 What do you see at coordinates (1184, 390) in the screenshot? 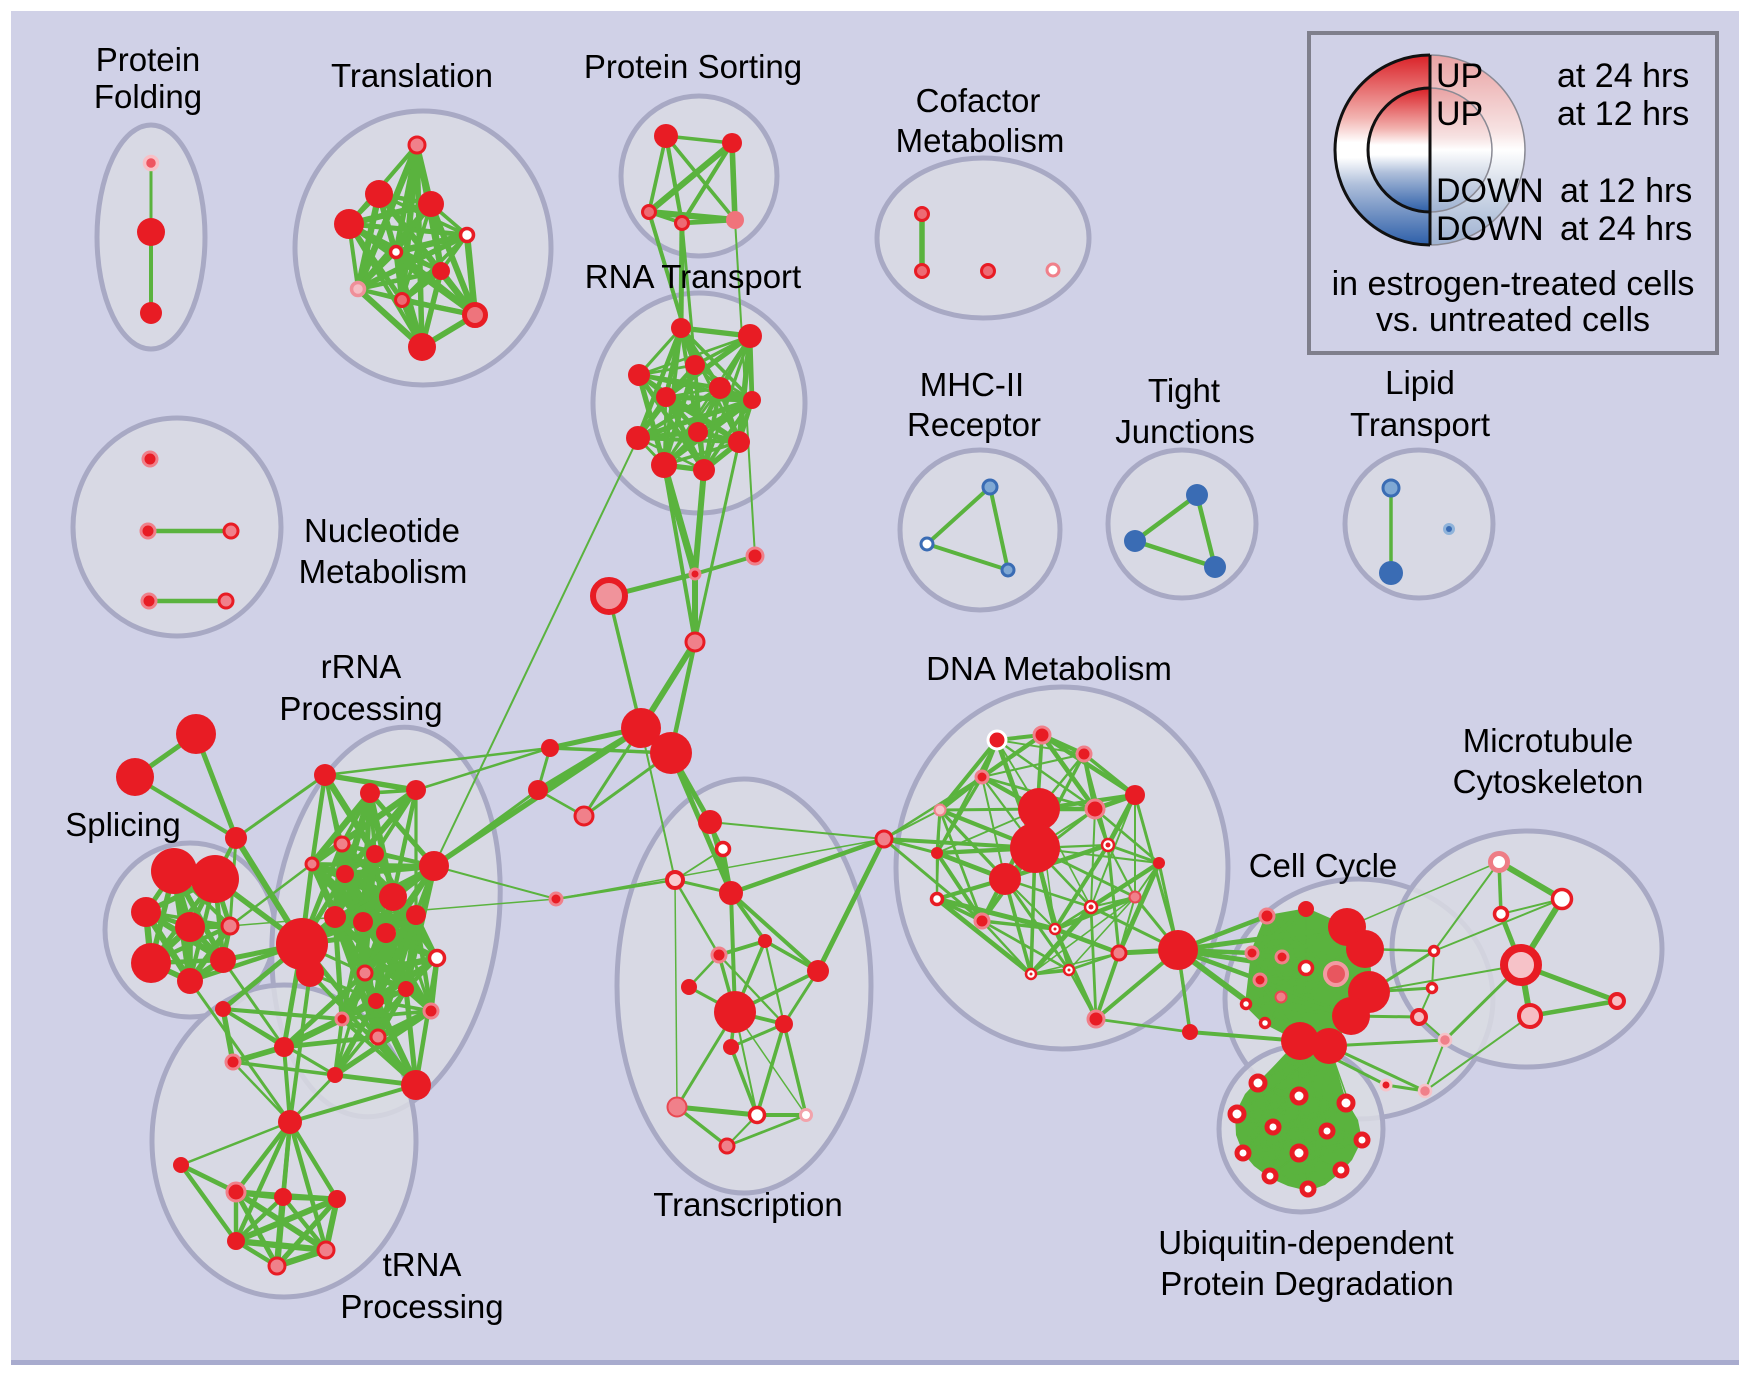
I see `svg-text: Tight` at bounding box center [1184, 390].